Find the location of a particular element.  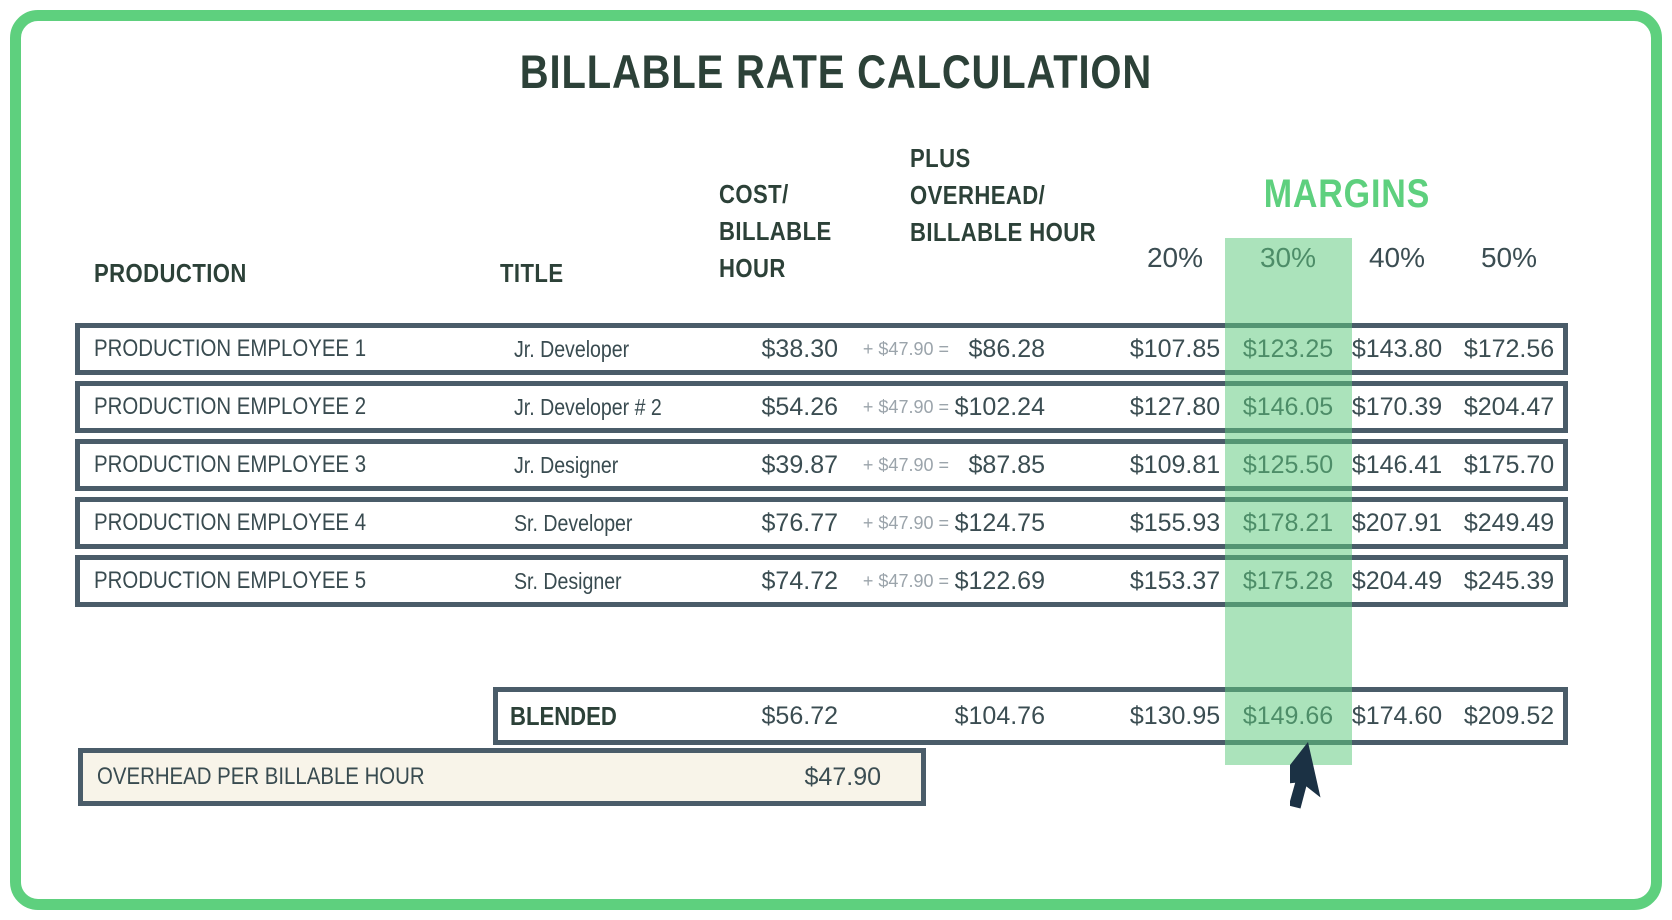

blended-margin-20-value: $130.95 is located at coordinates (1175, 715).